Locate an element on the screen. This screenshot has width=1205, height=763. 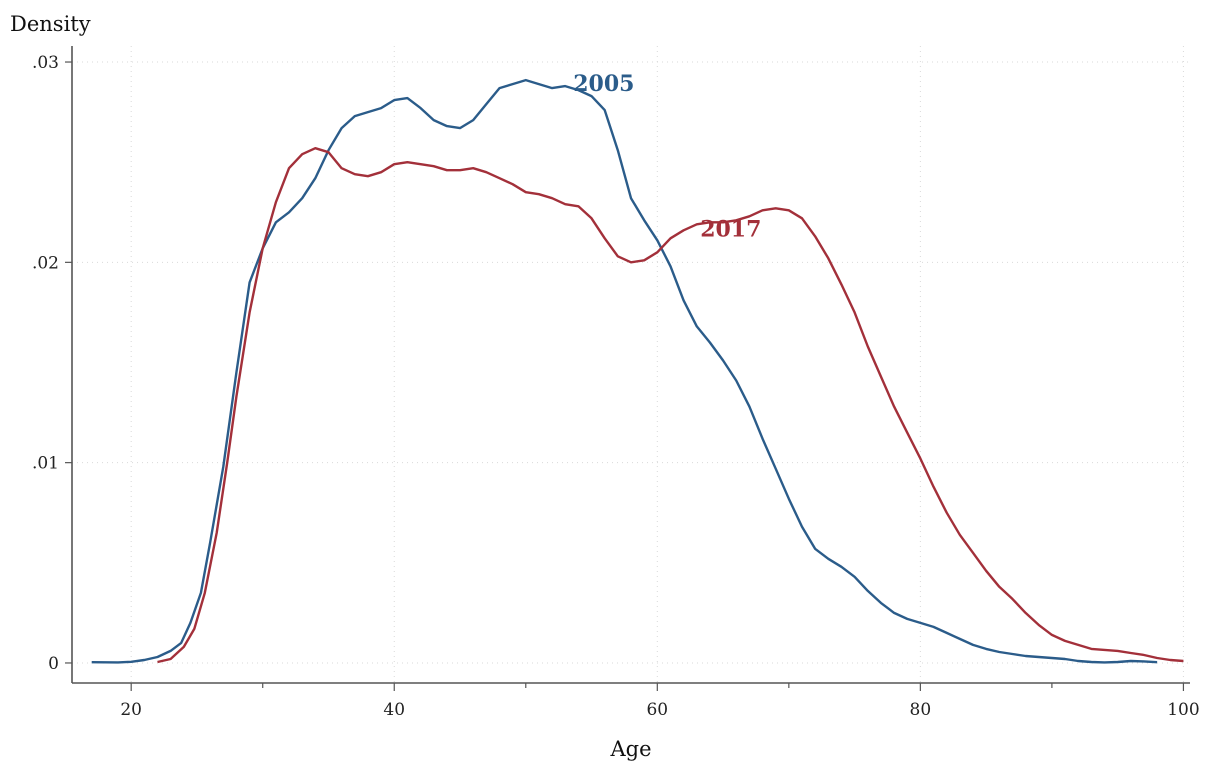
series-label-2017: 2017 is located at coordinates (730, 229).